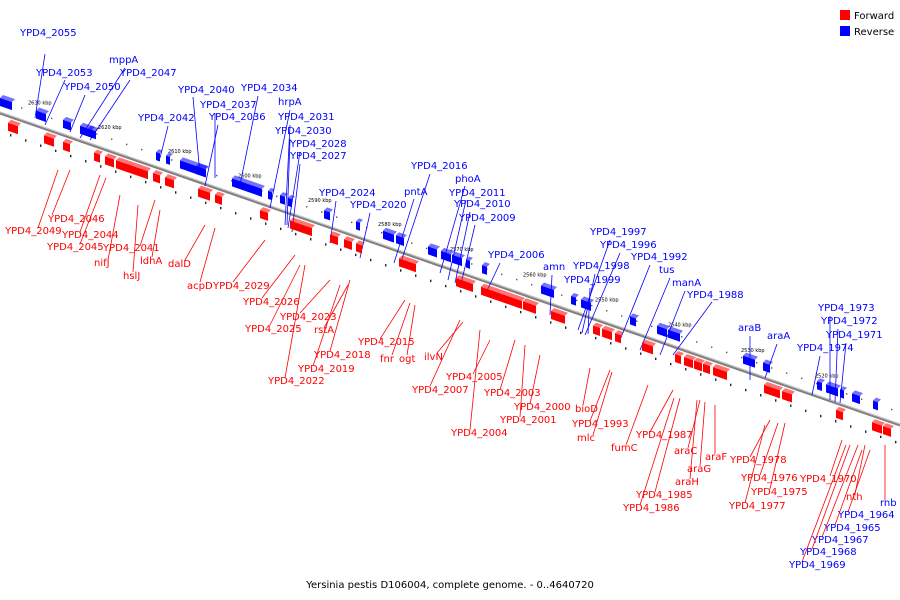 The image size is (900, 600). I want to click on forward-gene-label: YPD4_2007, so click(440, 390).